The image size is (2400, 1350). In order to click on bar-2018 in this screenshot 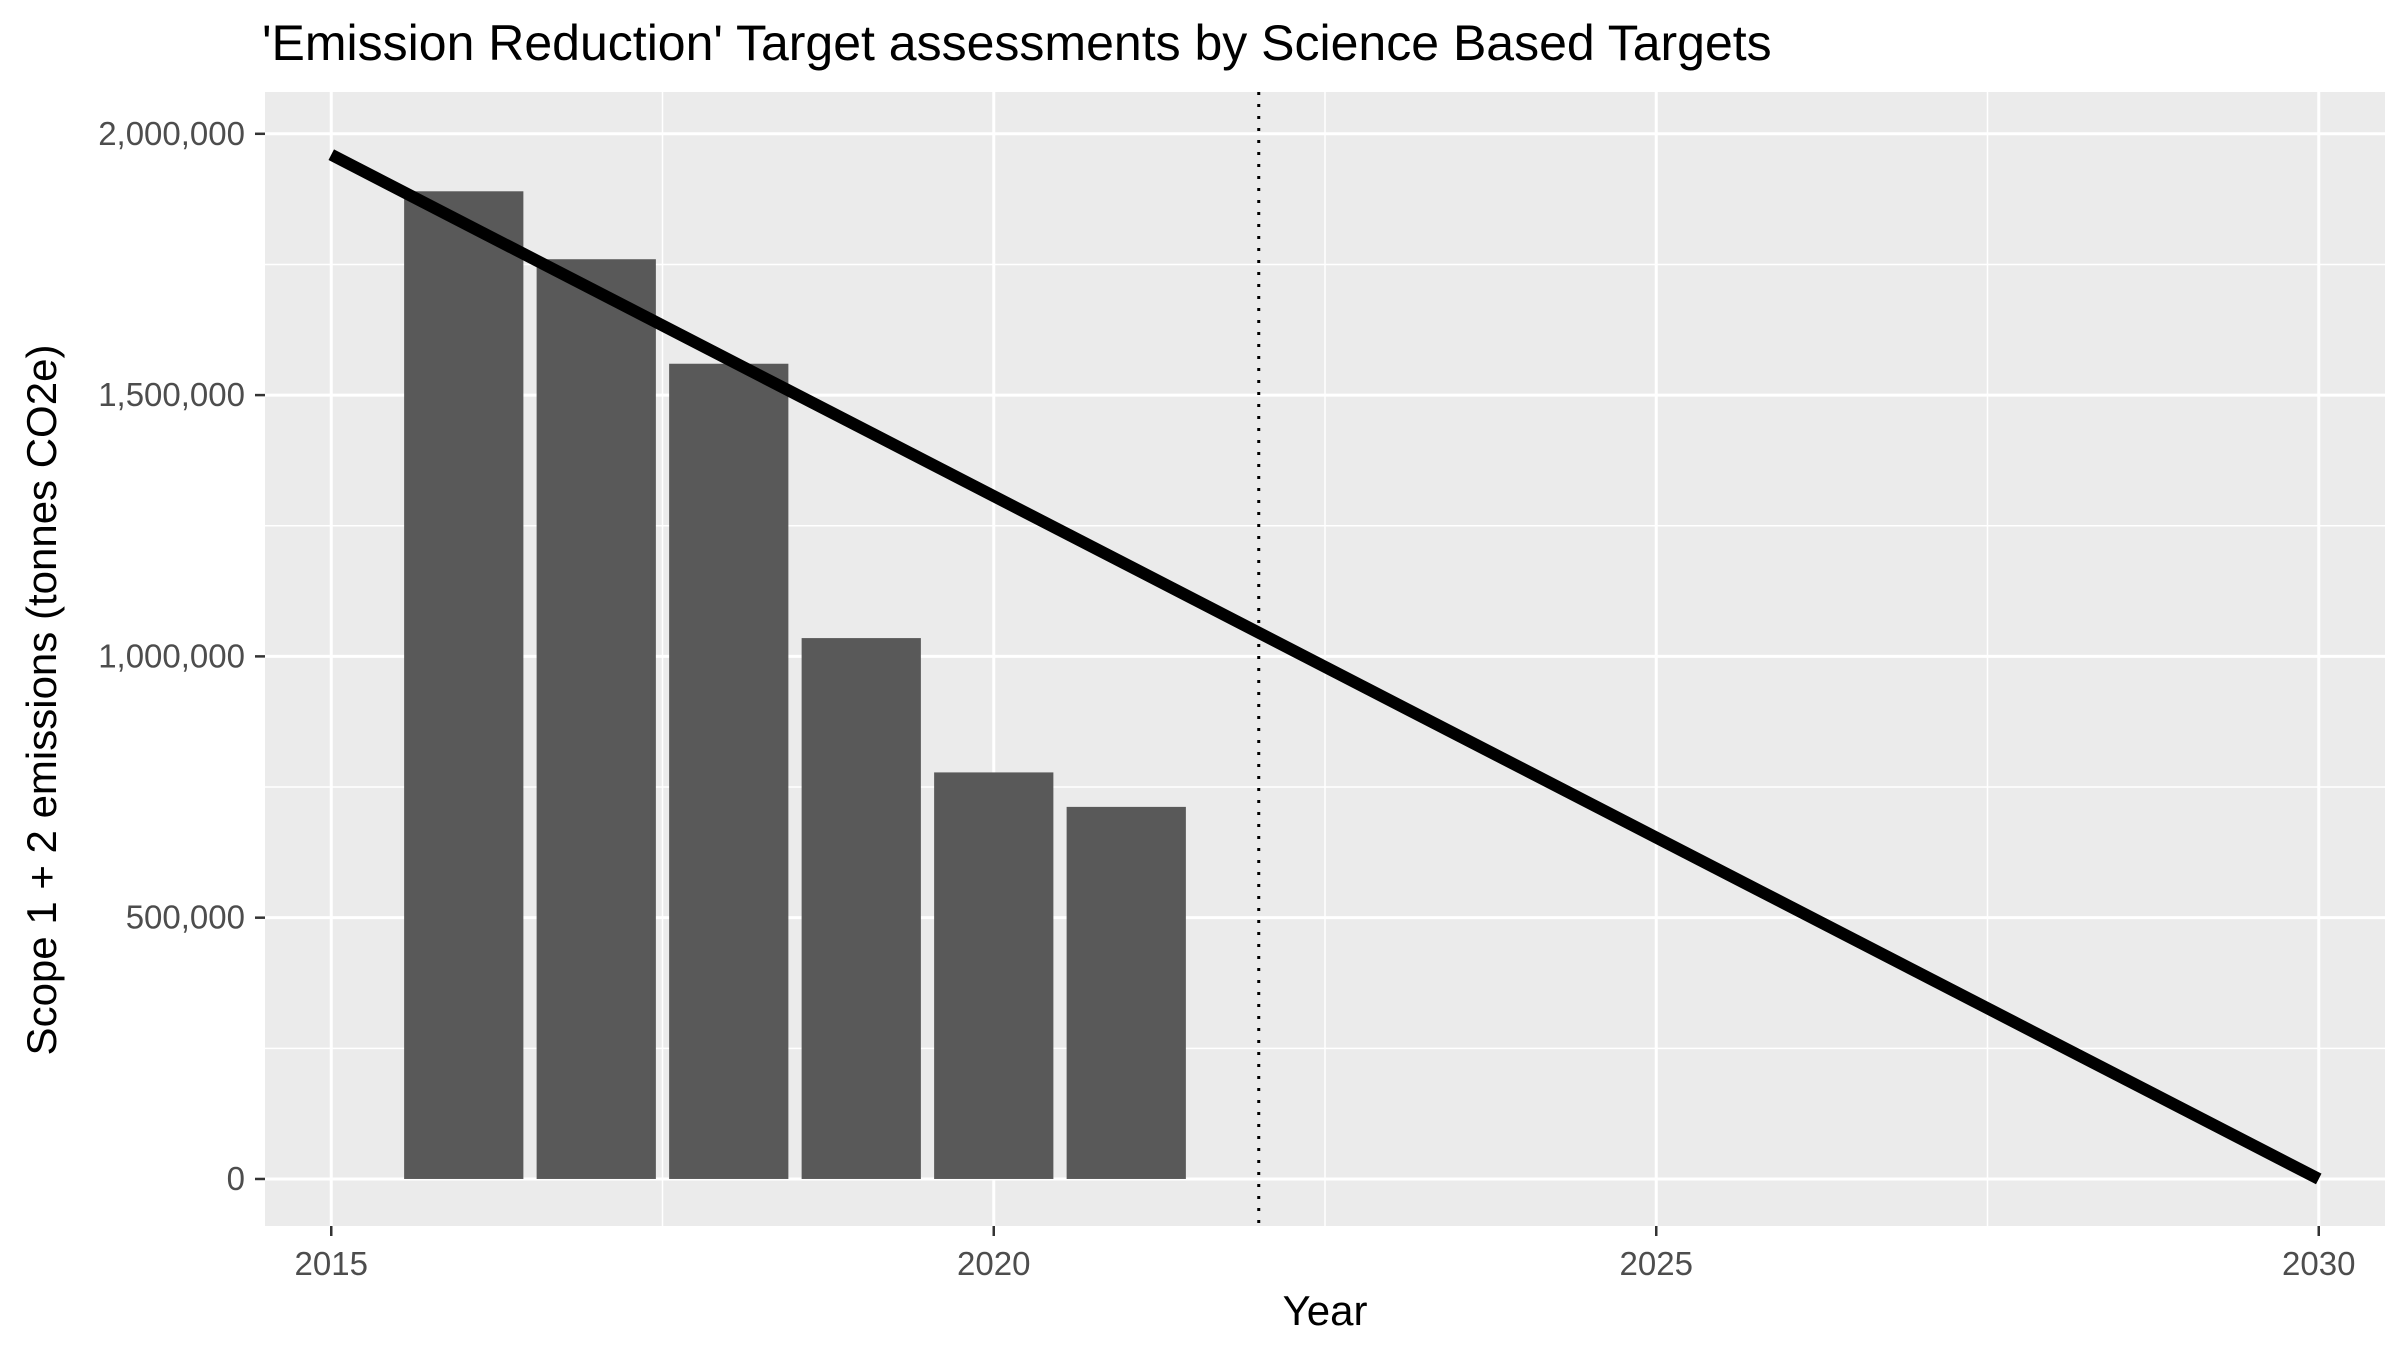, I will do `click(729, 771)`.